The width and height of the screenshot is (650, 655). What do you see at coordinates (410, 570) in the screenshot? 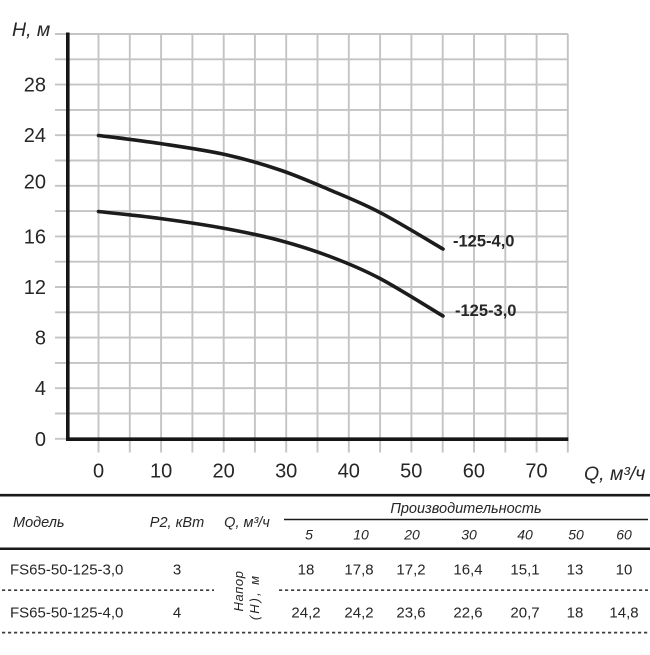
I see `svg-text: 17,2` at bounding box center [410, 570].